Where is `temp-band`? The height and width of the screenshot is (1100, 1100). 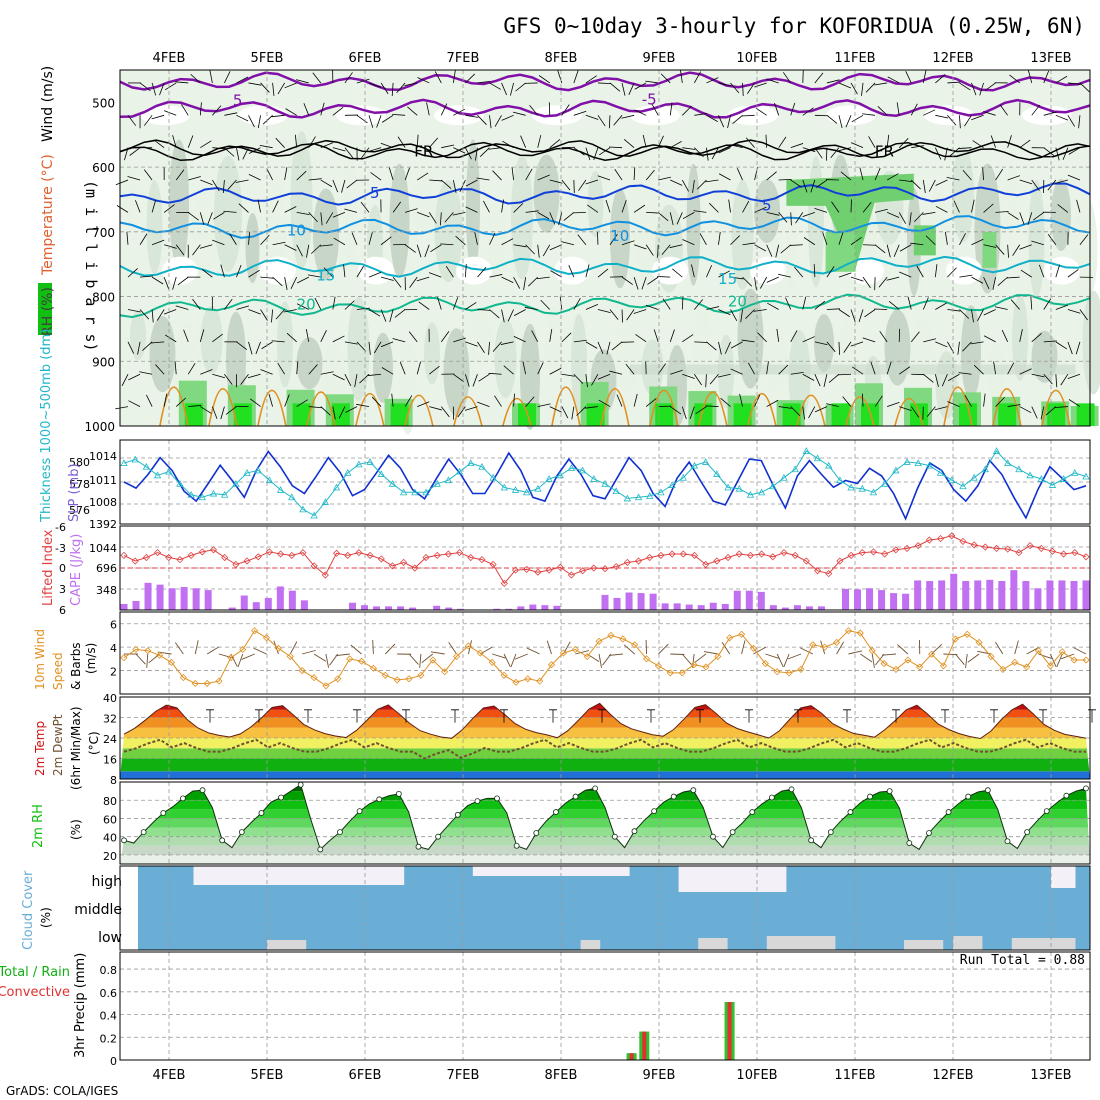
temp-band is located at coordinates (605, 743).